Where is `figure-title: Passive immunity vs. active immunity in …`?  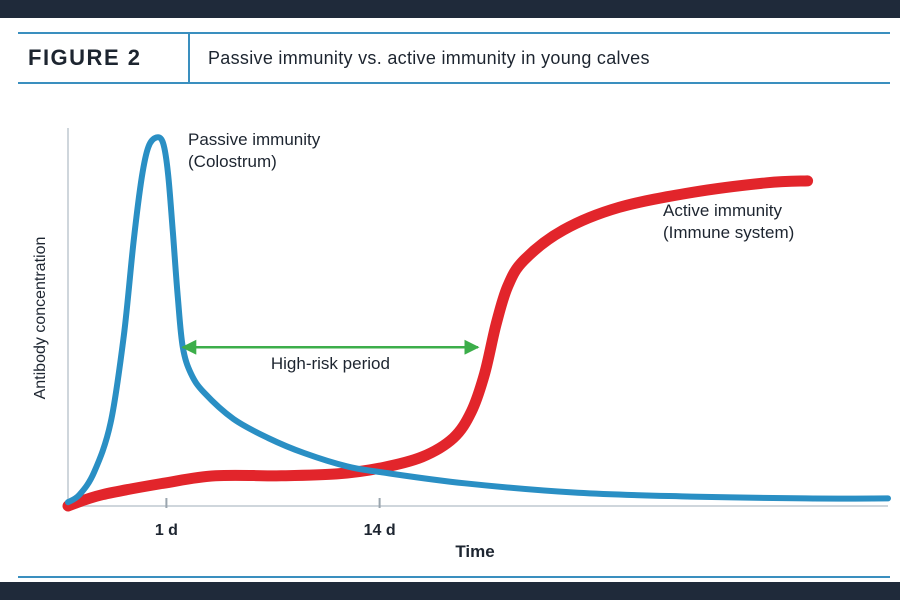 figure-title: Passive immunity vs. active immunity in … is located at coordinates (429, 58).